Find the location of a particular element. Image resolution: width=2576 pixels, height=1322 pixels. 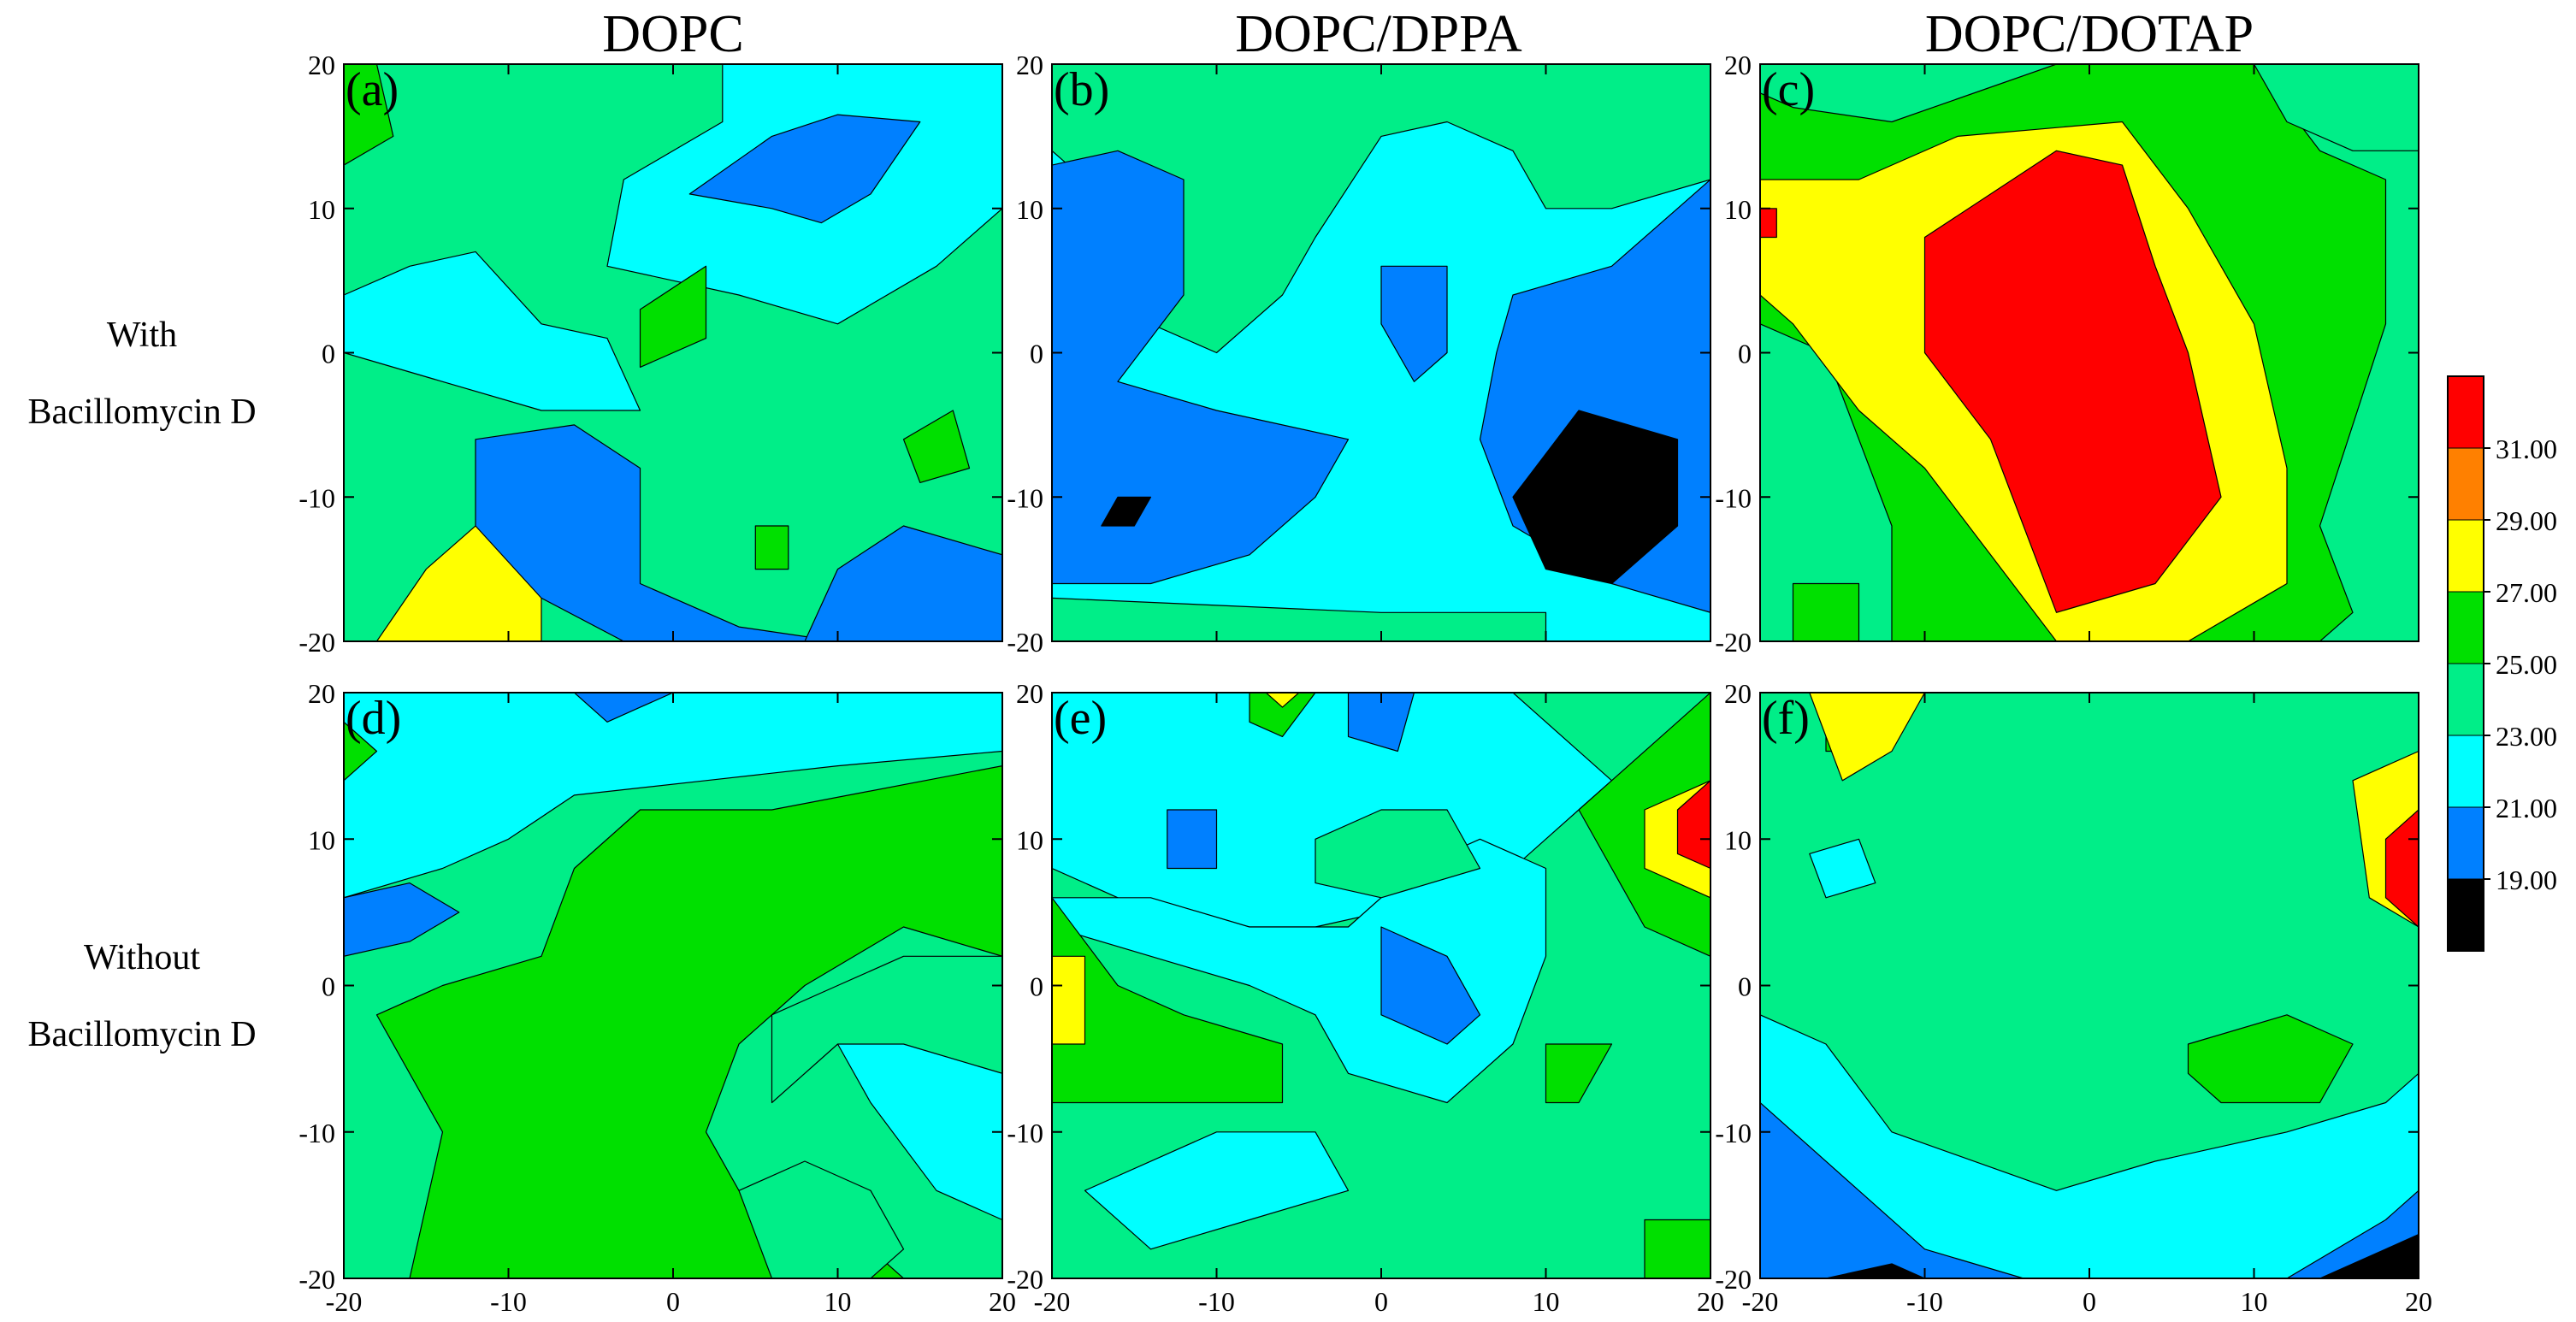

column-title-dopc: DOPC is located at coordinates (672, 34).